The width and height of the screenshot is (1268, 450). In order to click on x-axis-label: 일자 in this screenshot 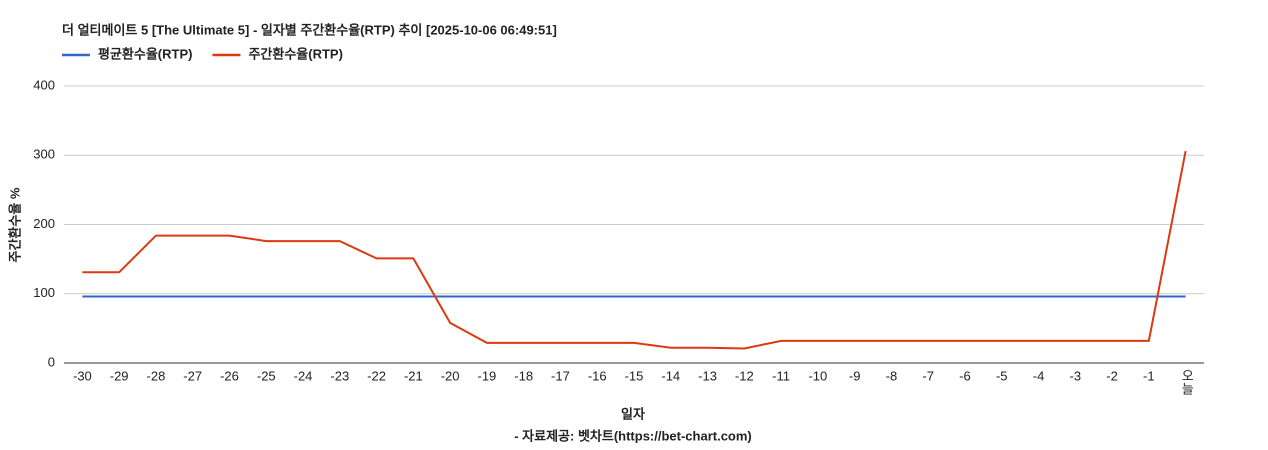, I will do `click(633, 413)`.